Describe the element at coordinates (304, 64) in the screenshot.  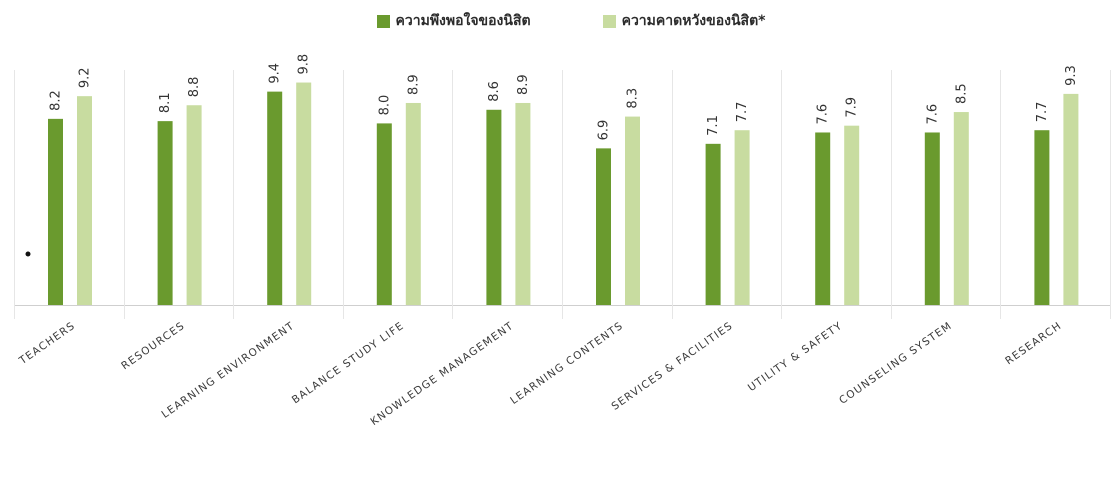
I see `data-label: 9.8` at that location.